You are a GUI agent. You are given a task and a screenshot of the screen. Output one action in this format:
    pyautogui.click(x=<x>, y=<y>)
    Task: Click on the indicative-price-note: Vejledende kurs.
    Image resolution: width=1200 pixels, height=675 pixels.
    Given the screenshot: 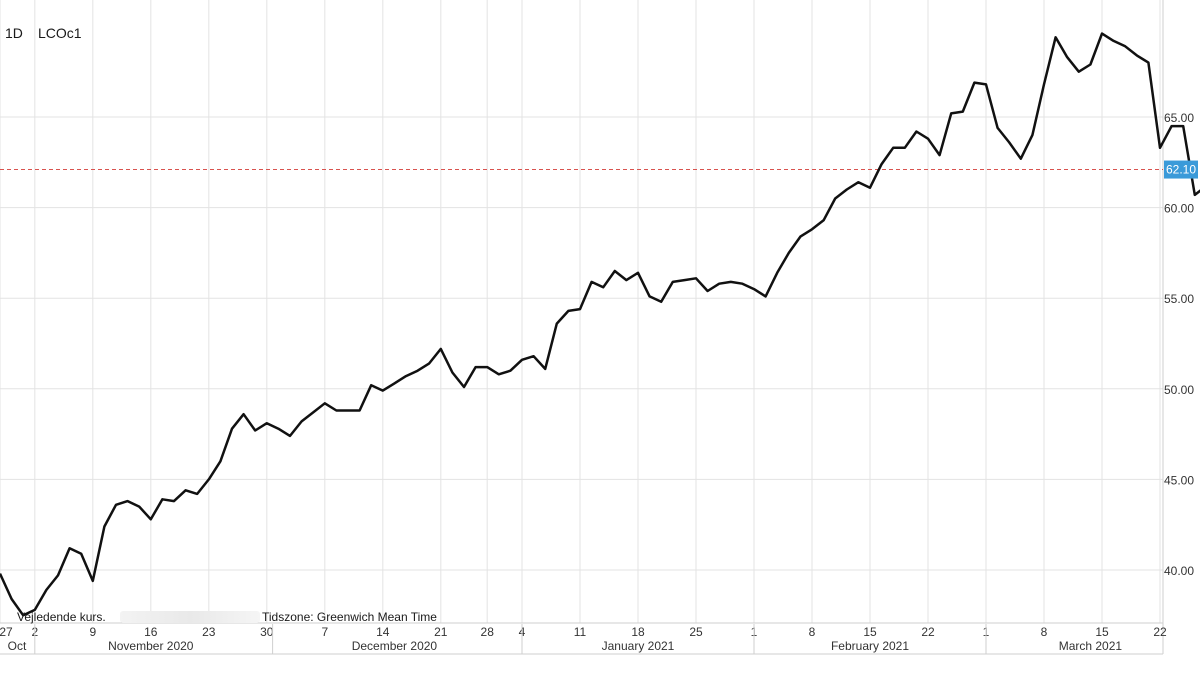 What is the action you would take?
    pyautogui.click(x=61, y=617)
    